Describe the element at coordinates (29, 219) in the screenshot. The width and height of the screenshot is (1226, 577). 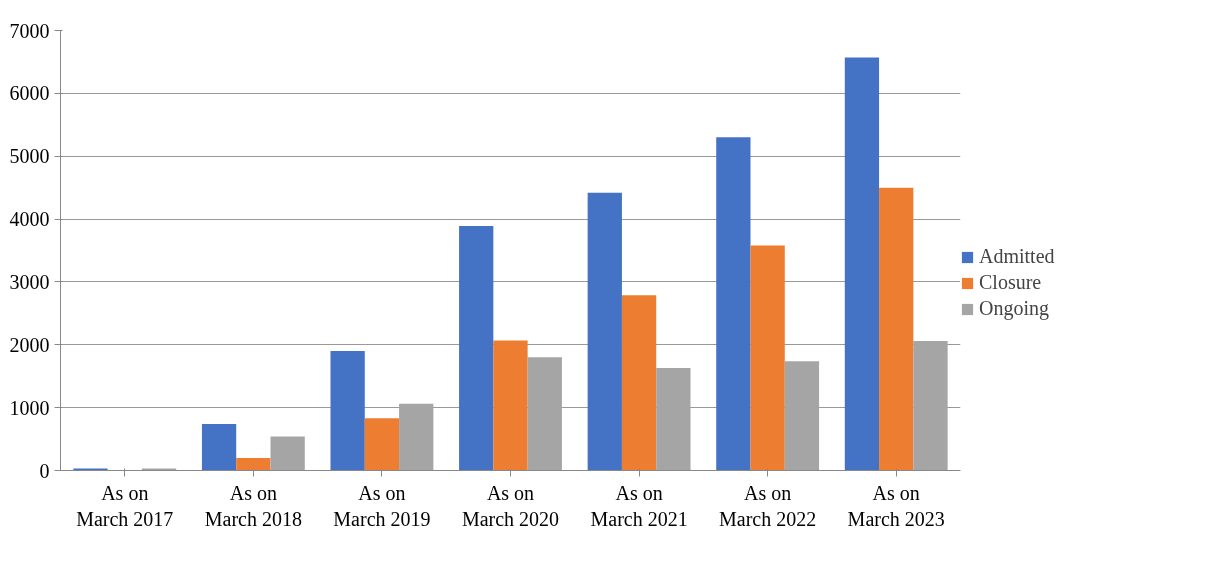
I see `y-tick-label: 4000` at that location.